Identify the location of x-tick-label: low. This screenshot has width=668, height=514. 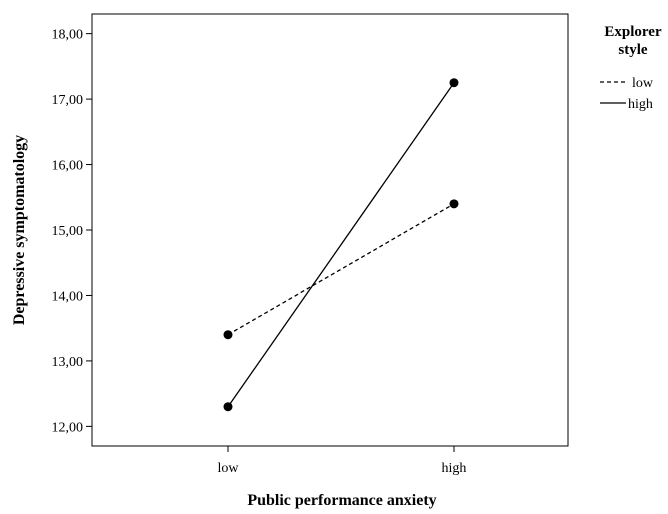
(229, 468).